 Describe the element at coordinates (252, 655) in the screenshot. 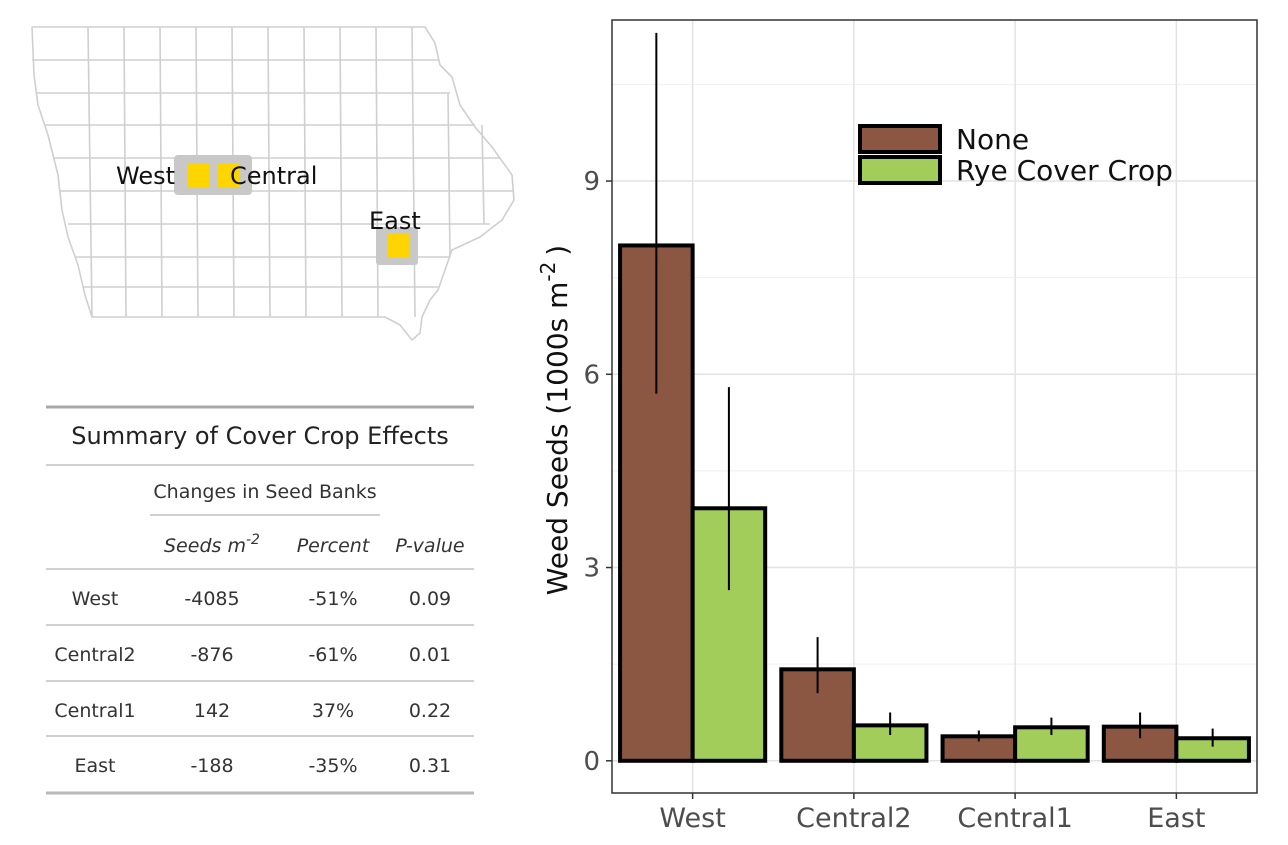

I see `table-row: Central2 -876 -61% 0.01` at that location.